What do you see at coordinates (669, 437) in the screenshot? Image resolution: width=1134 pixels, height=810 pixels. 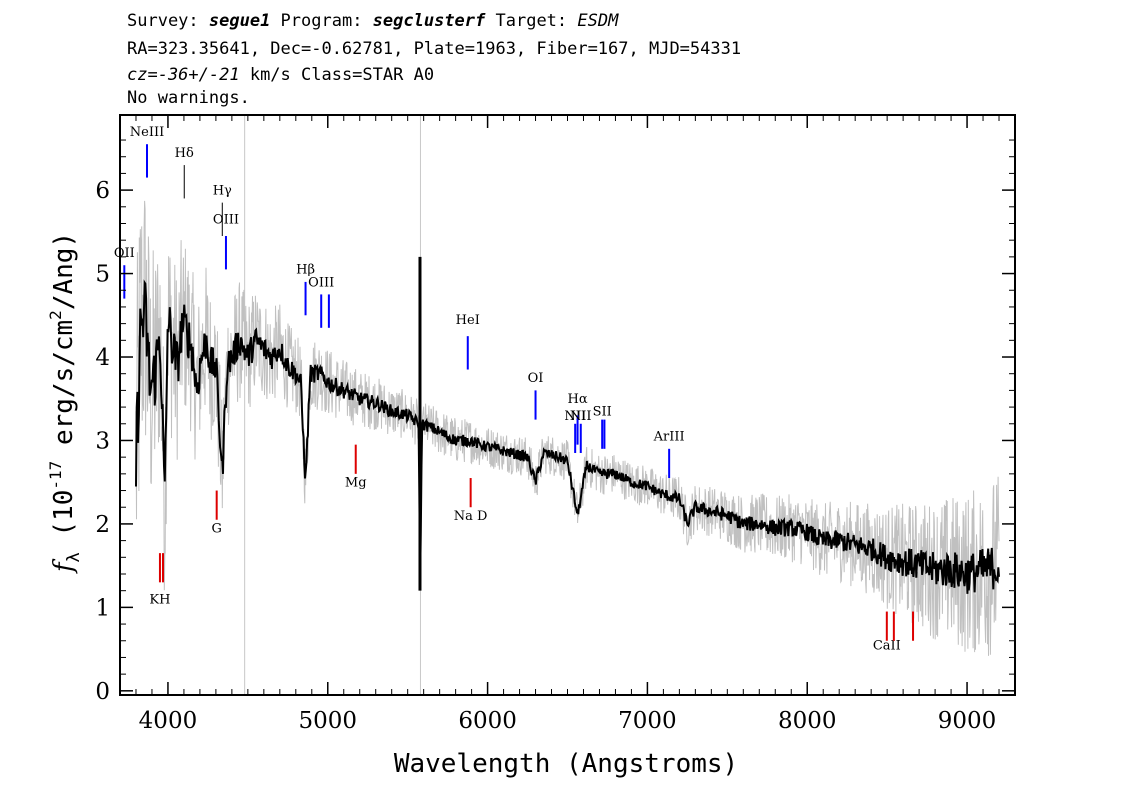 I see `line-label: ArIII` at bounding box center [669, 437].